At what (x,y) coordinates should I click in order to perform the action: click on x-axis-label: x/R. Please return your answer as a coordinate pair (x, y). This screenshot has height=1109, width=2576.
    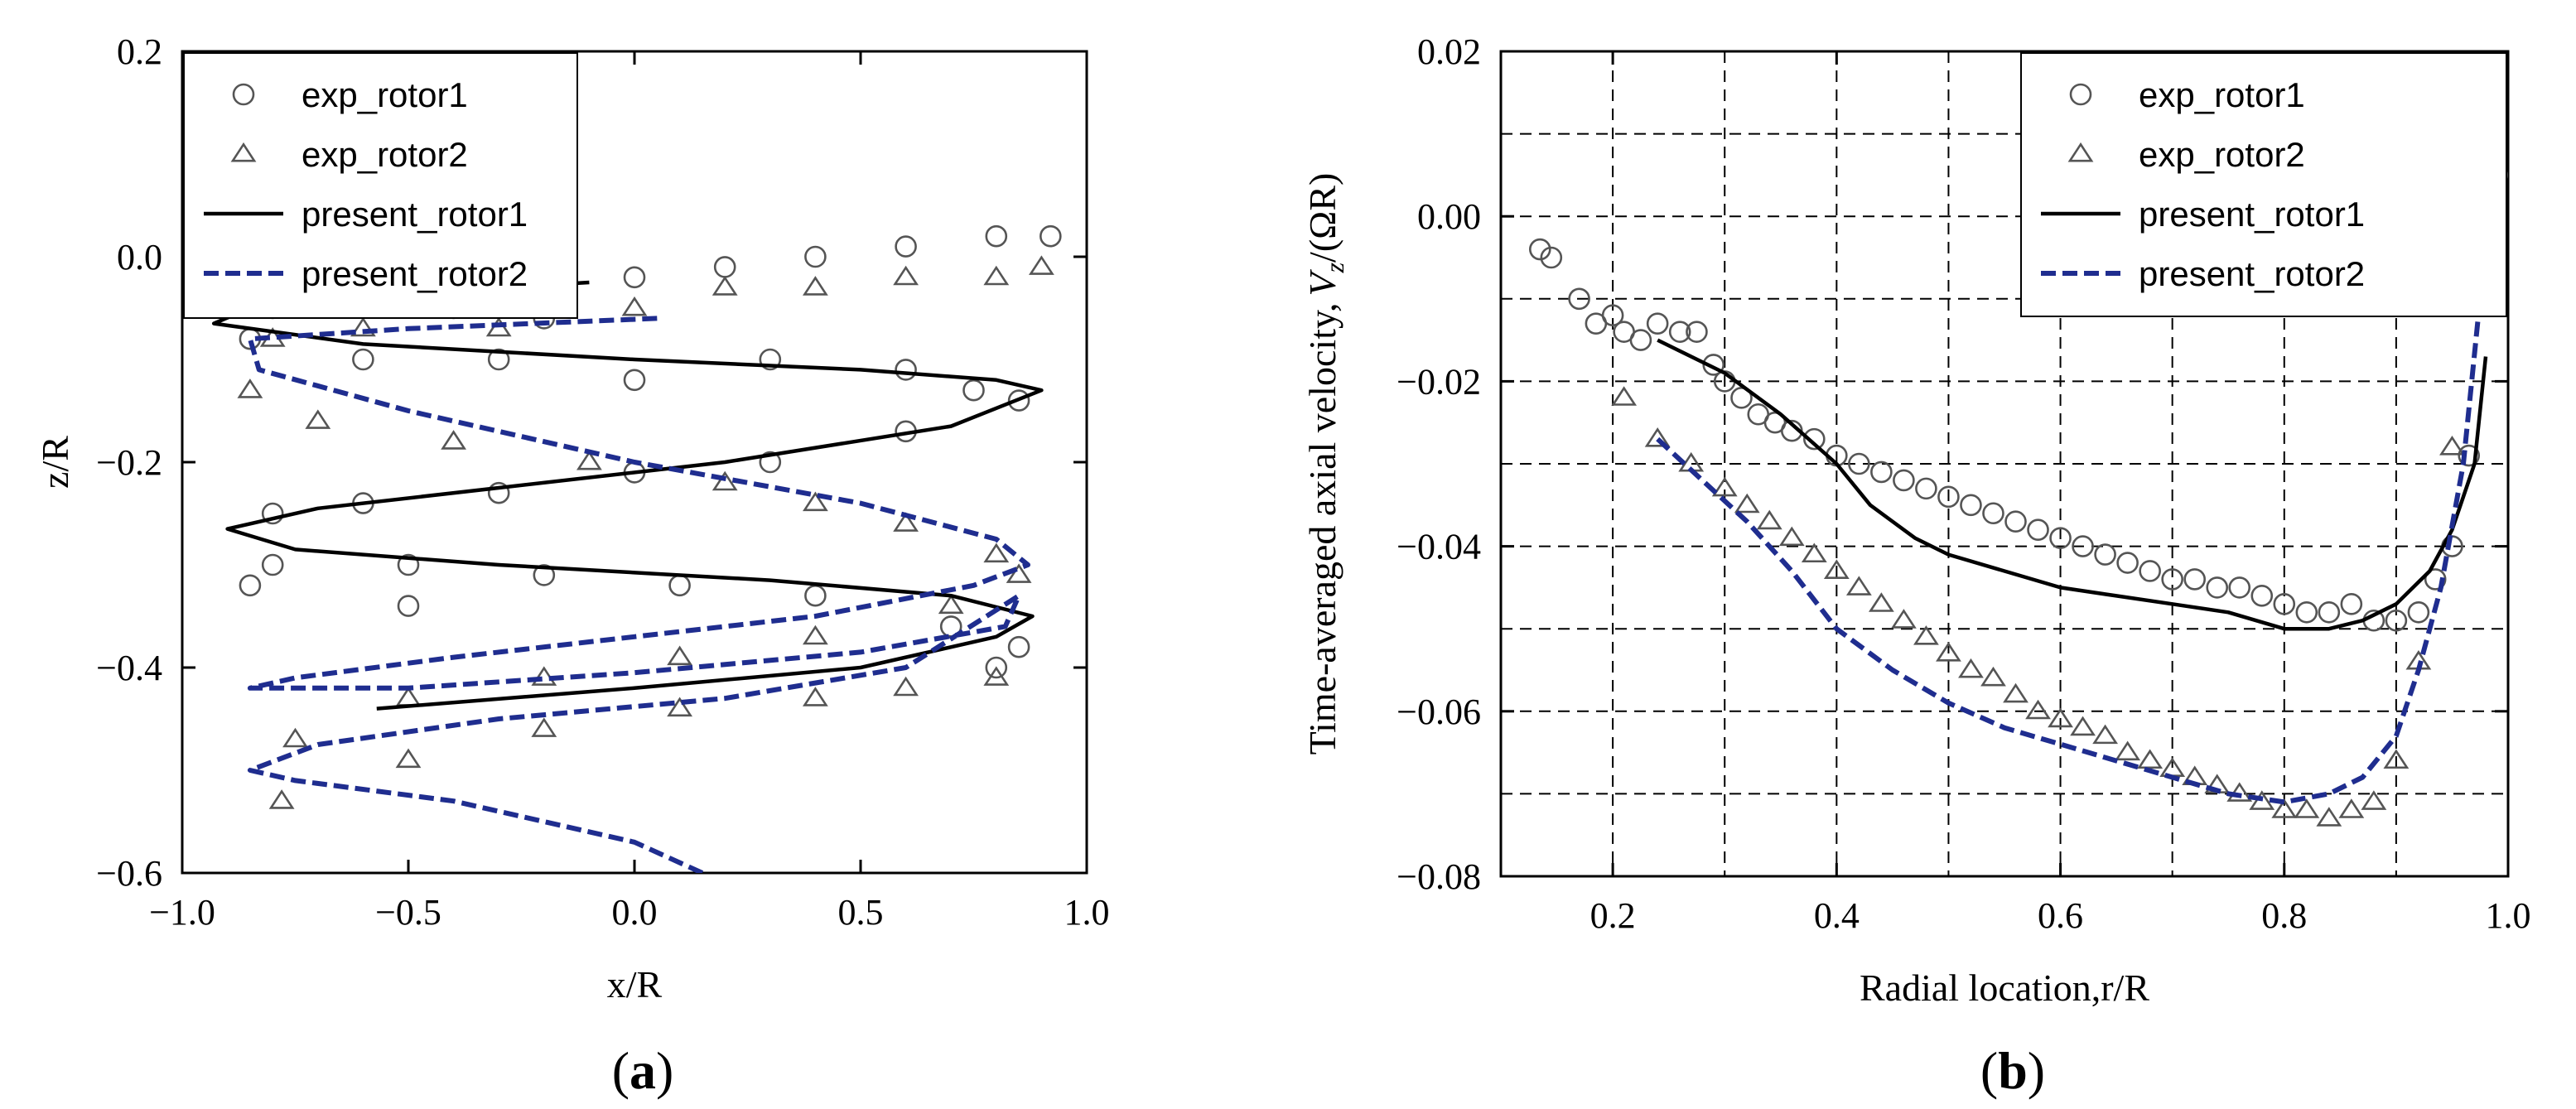
    Looking at the image, I should click on (635, 984).